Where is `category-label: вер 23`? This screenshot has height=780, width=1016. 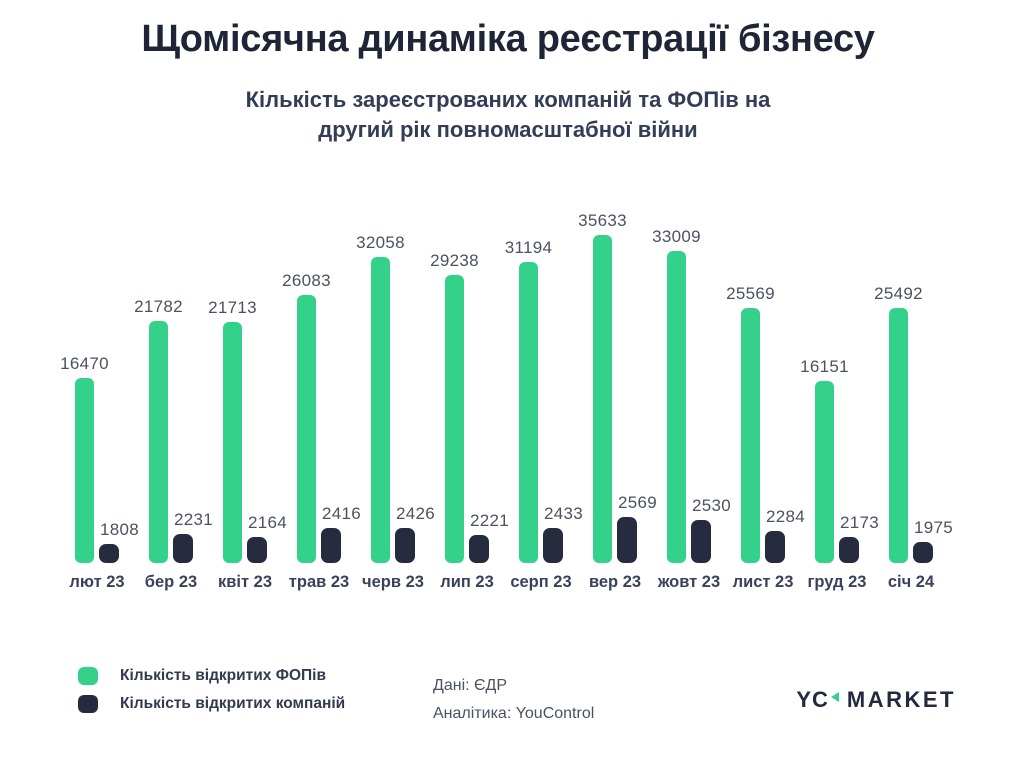 category-label: вер 23 is located at coordinates (615, 582).